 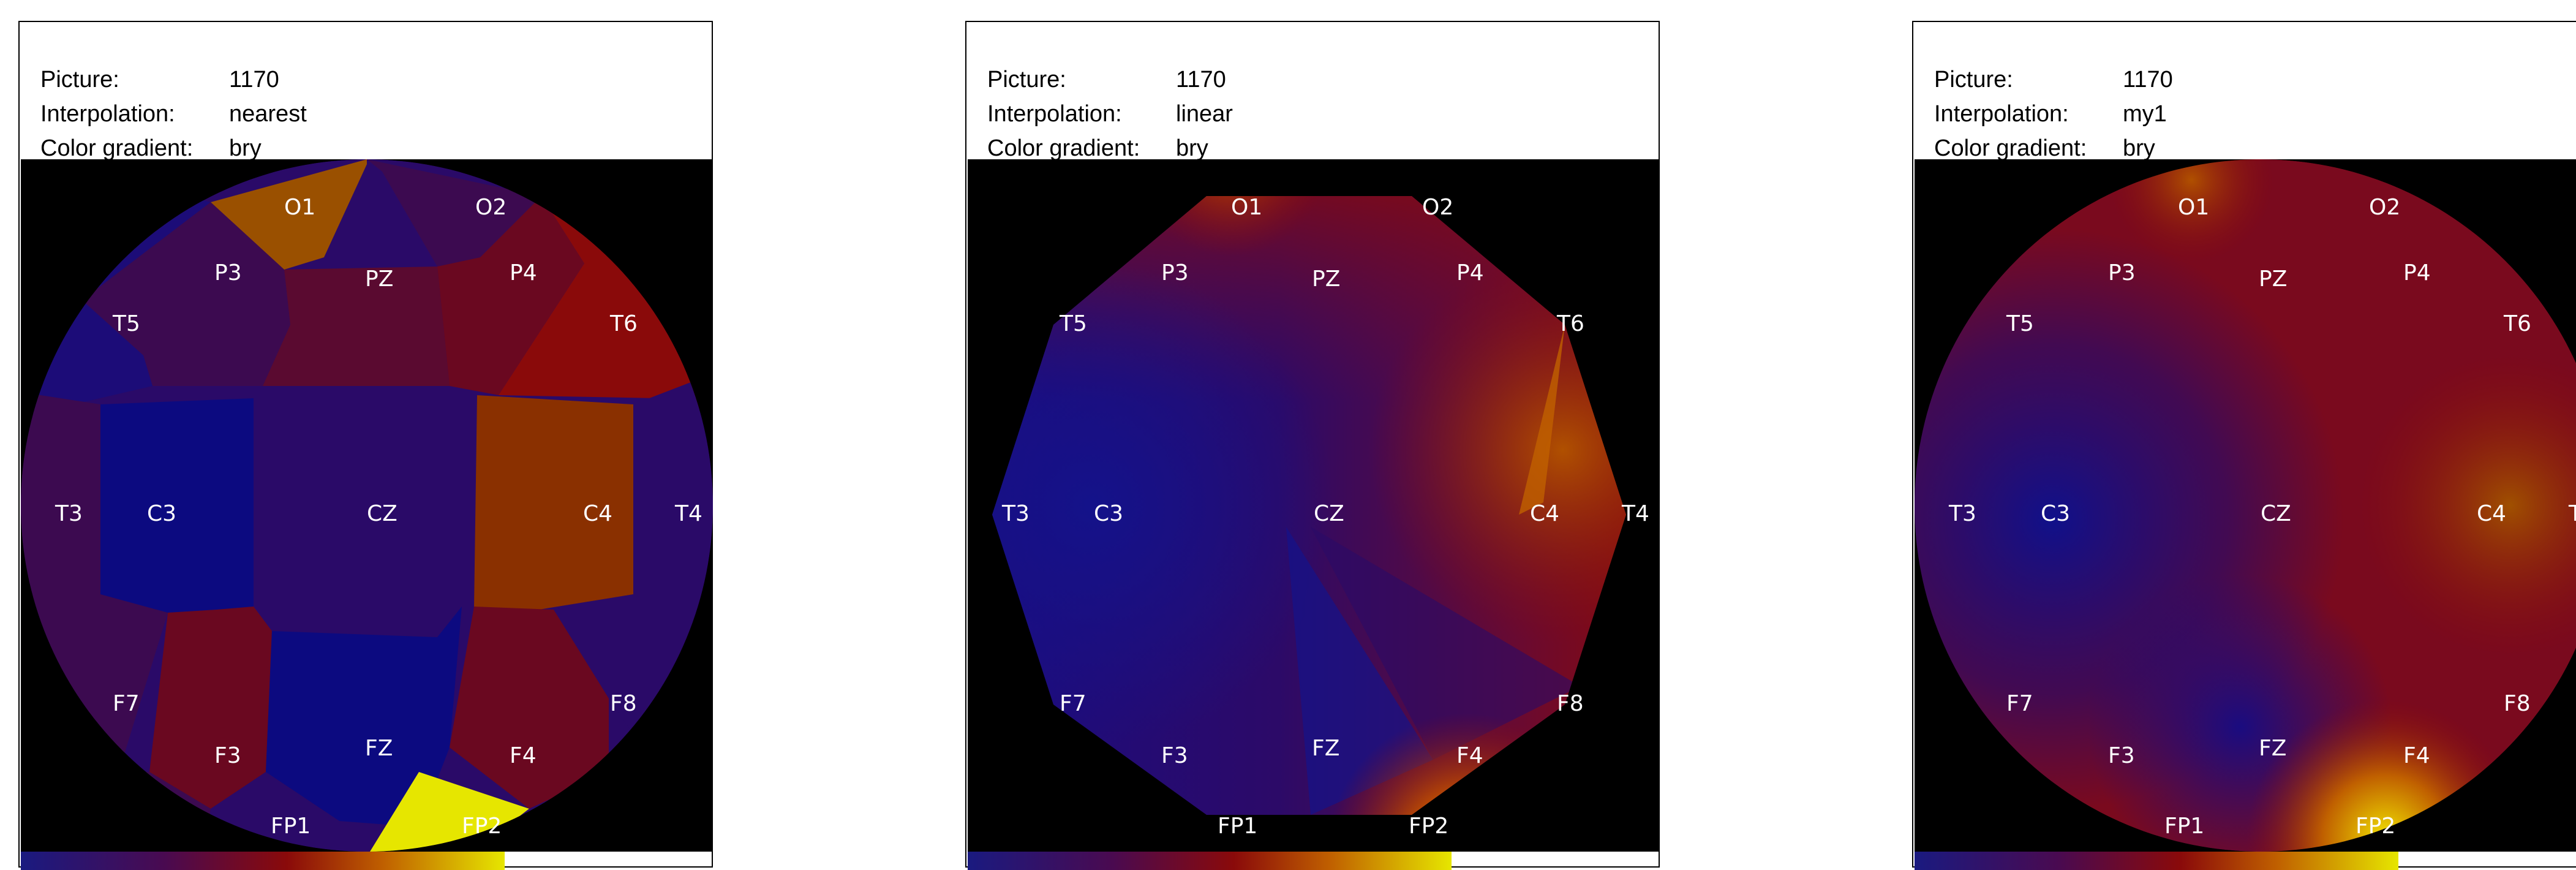 I want to click on region-f3, so click(x=210, y=708).